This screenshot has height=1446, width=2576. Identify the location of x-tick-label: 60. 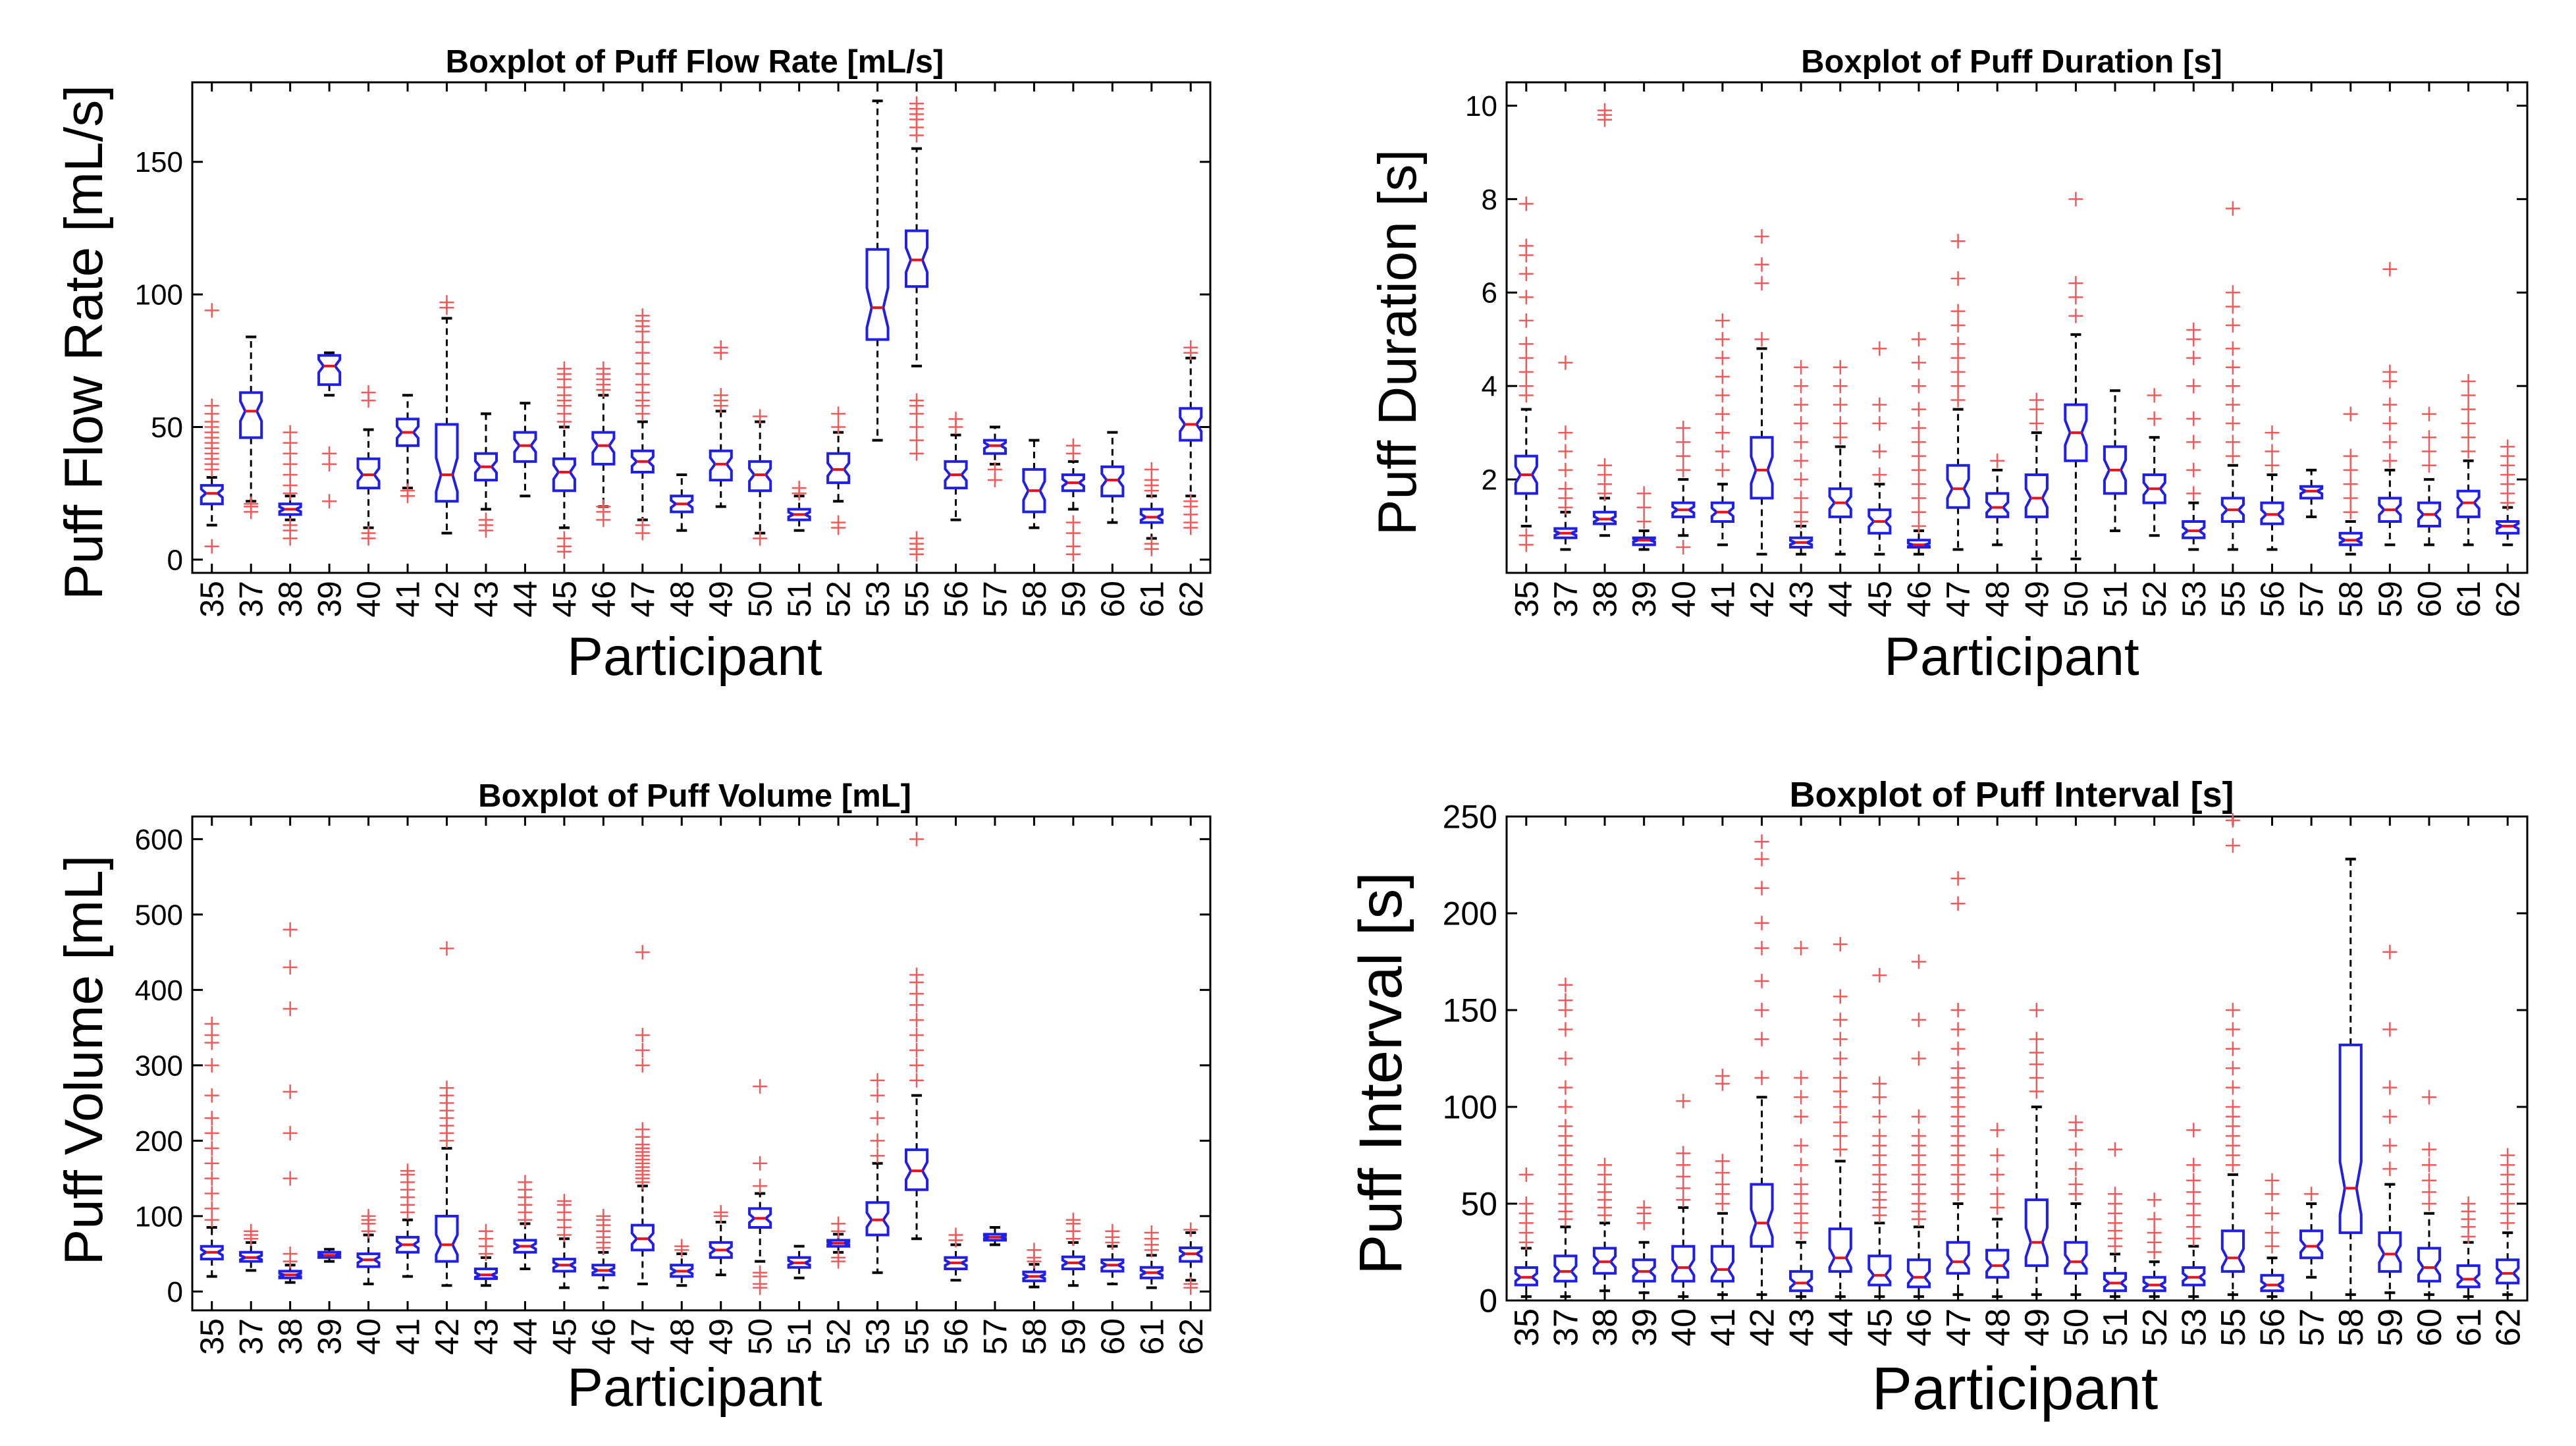
(1112, 599).